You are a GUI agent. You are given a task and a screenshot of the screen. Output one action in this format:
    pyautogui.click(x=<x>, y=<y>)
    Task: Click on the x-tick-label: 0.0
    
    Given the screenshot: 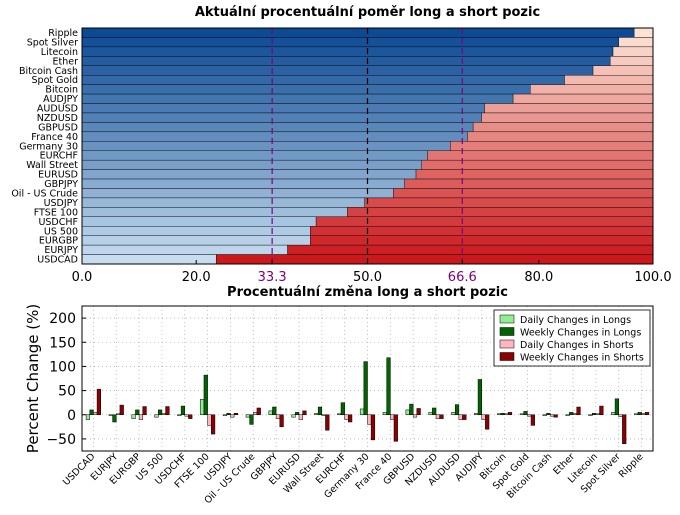 What is the action you would take?
    pyautogui.click(x=82, y=277)
    